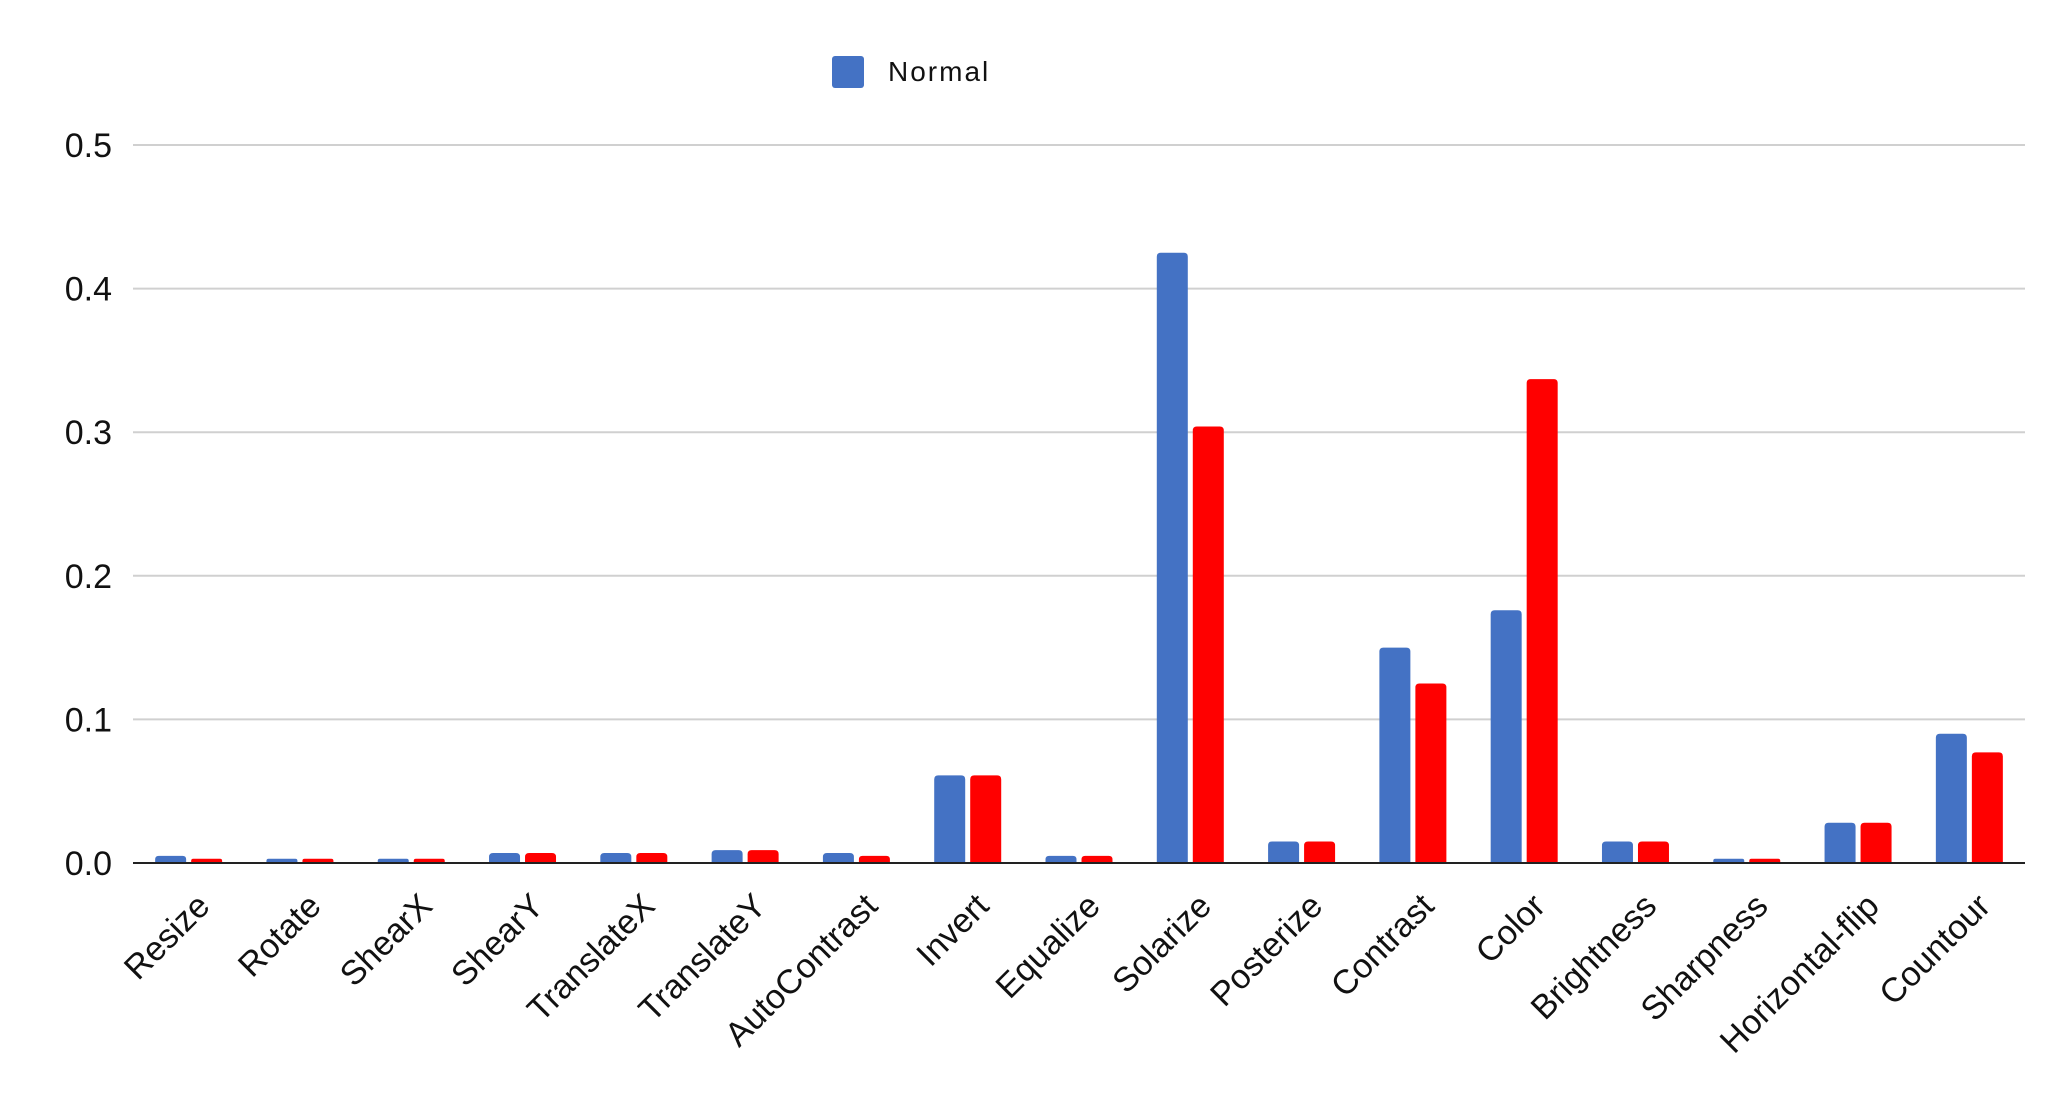 Image resolution: width=2070 pixels, height=1106 pixels. Describe the element at coordinates (541, 857) in the screenshot. I see `bar-series-2-sheary` at that location.